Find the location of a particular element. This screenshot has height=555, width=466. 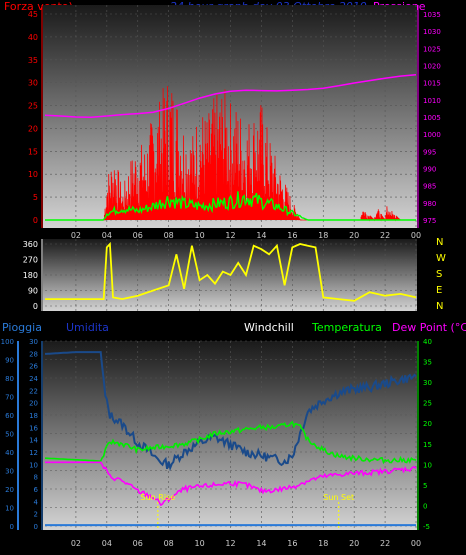

humidity-tick-label: 10 is located at coordinates (9, 509).